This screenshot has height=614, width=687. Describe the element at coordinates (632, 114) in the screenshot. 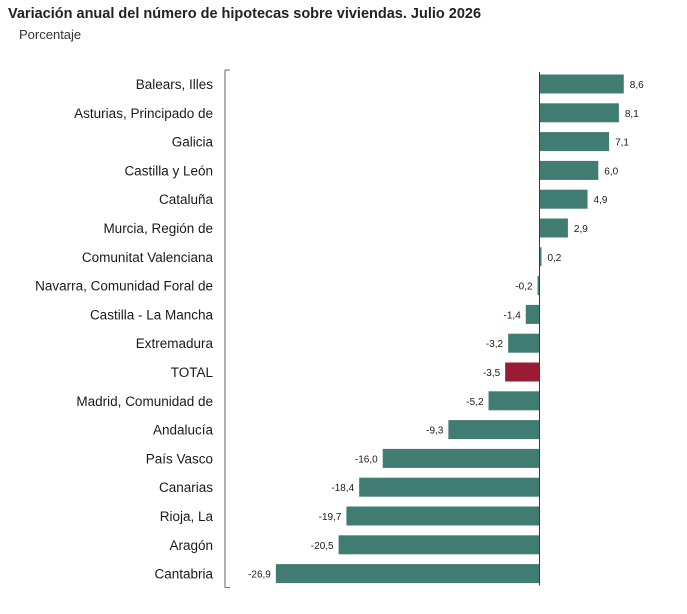

I see `data-label: 8,1` at that location.